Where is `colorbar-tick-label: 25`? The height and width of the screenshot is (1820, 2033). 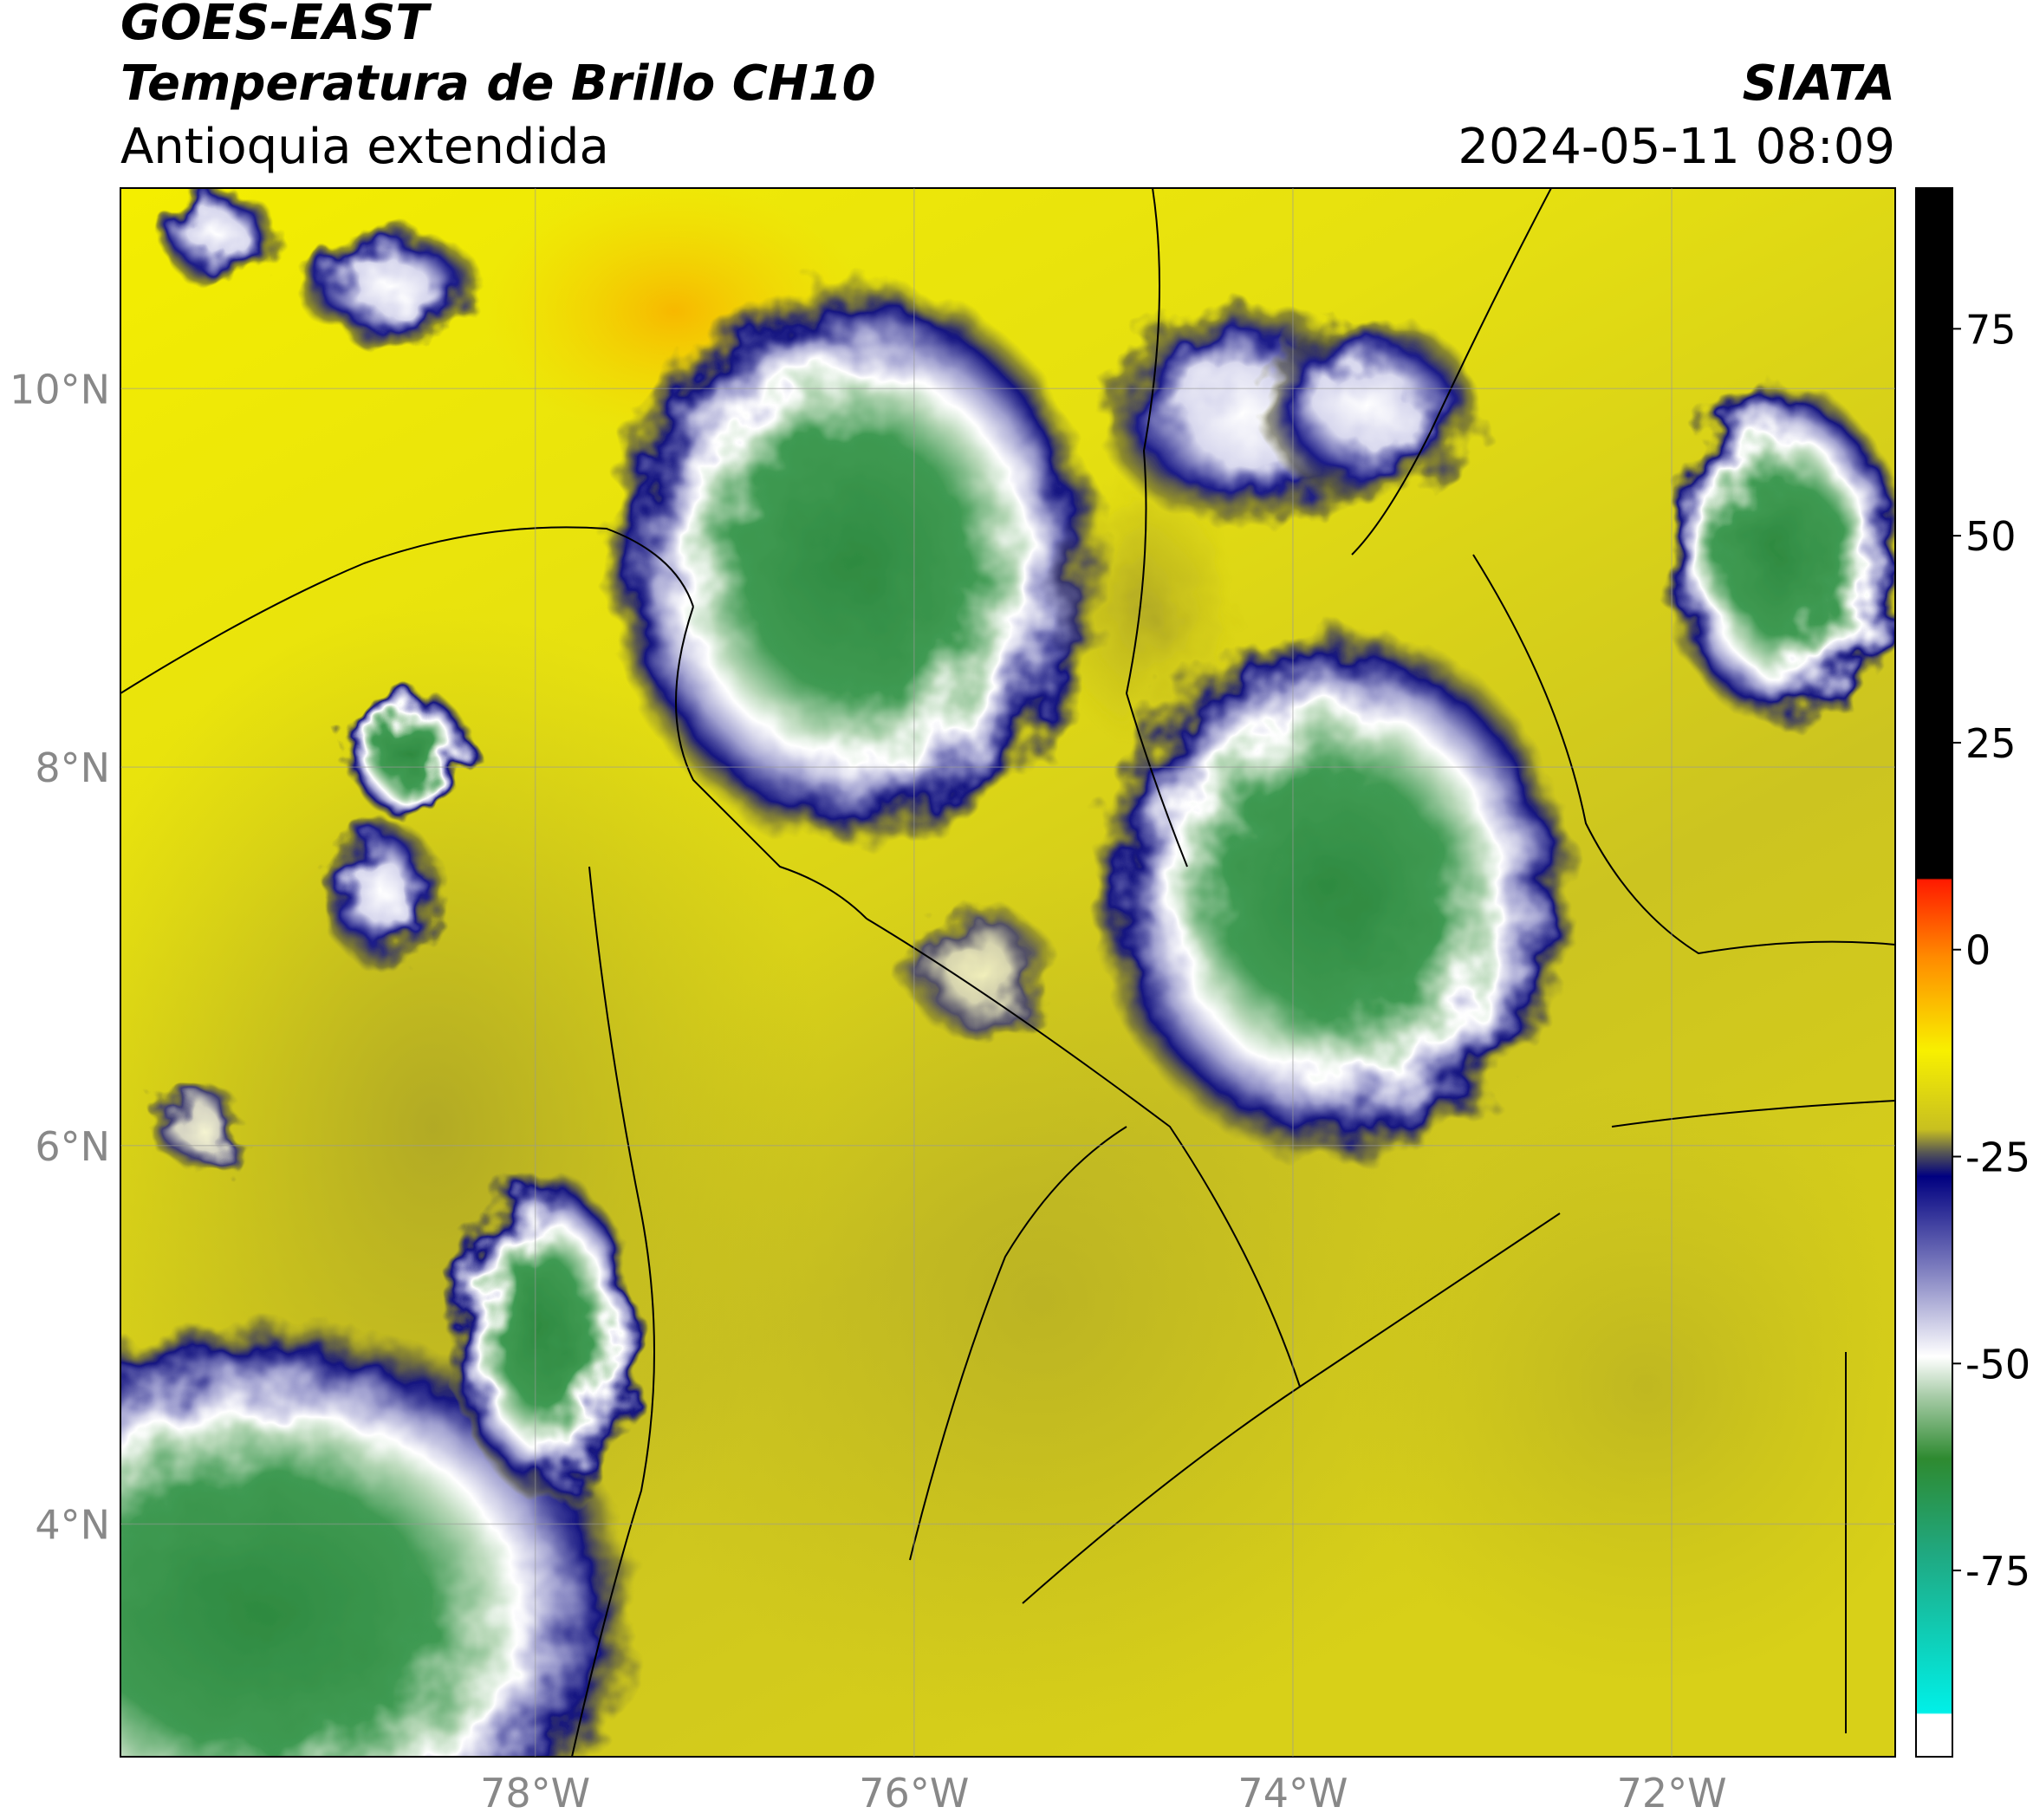
colorbar-tick-label: 25 is located at coordinates (1991, 743).